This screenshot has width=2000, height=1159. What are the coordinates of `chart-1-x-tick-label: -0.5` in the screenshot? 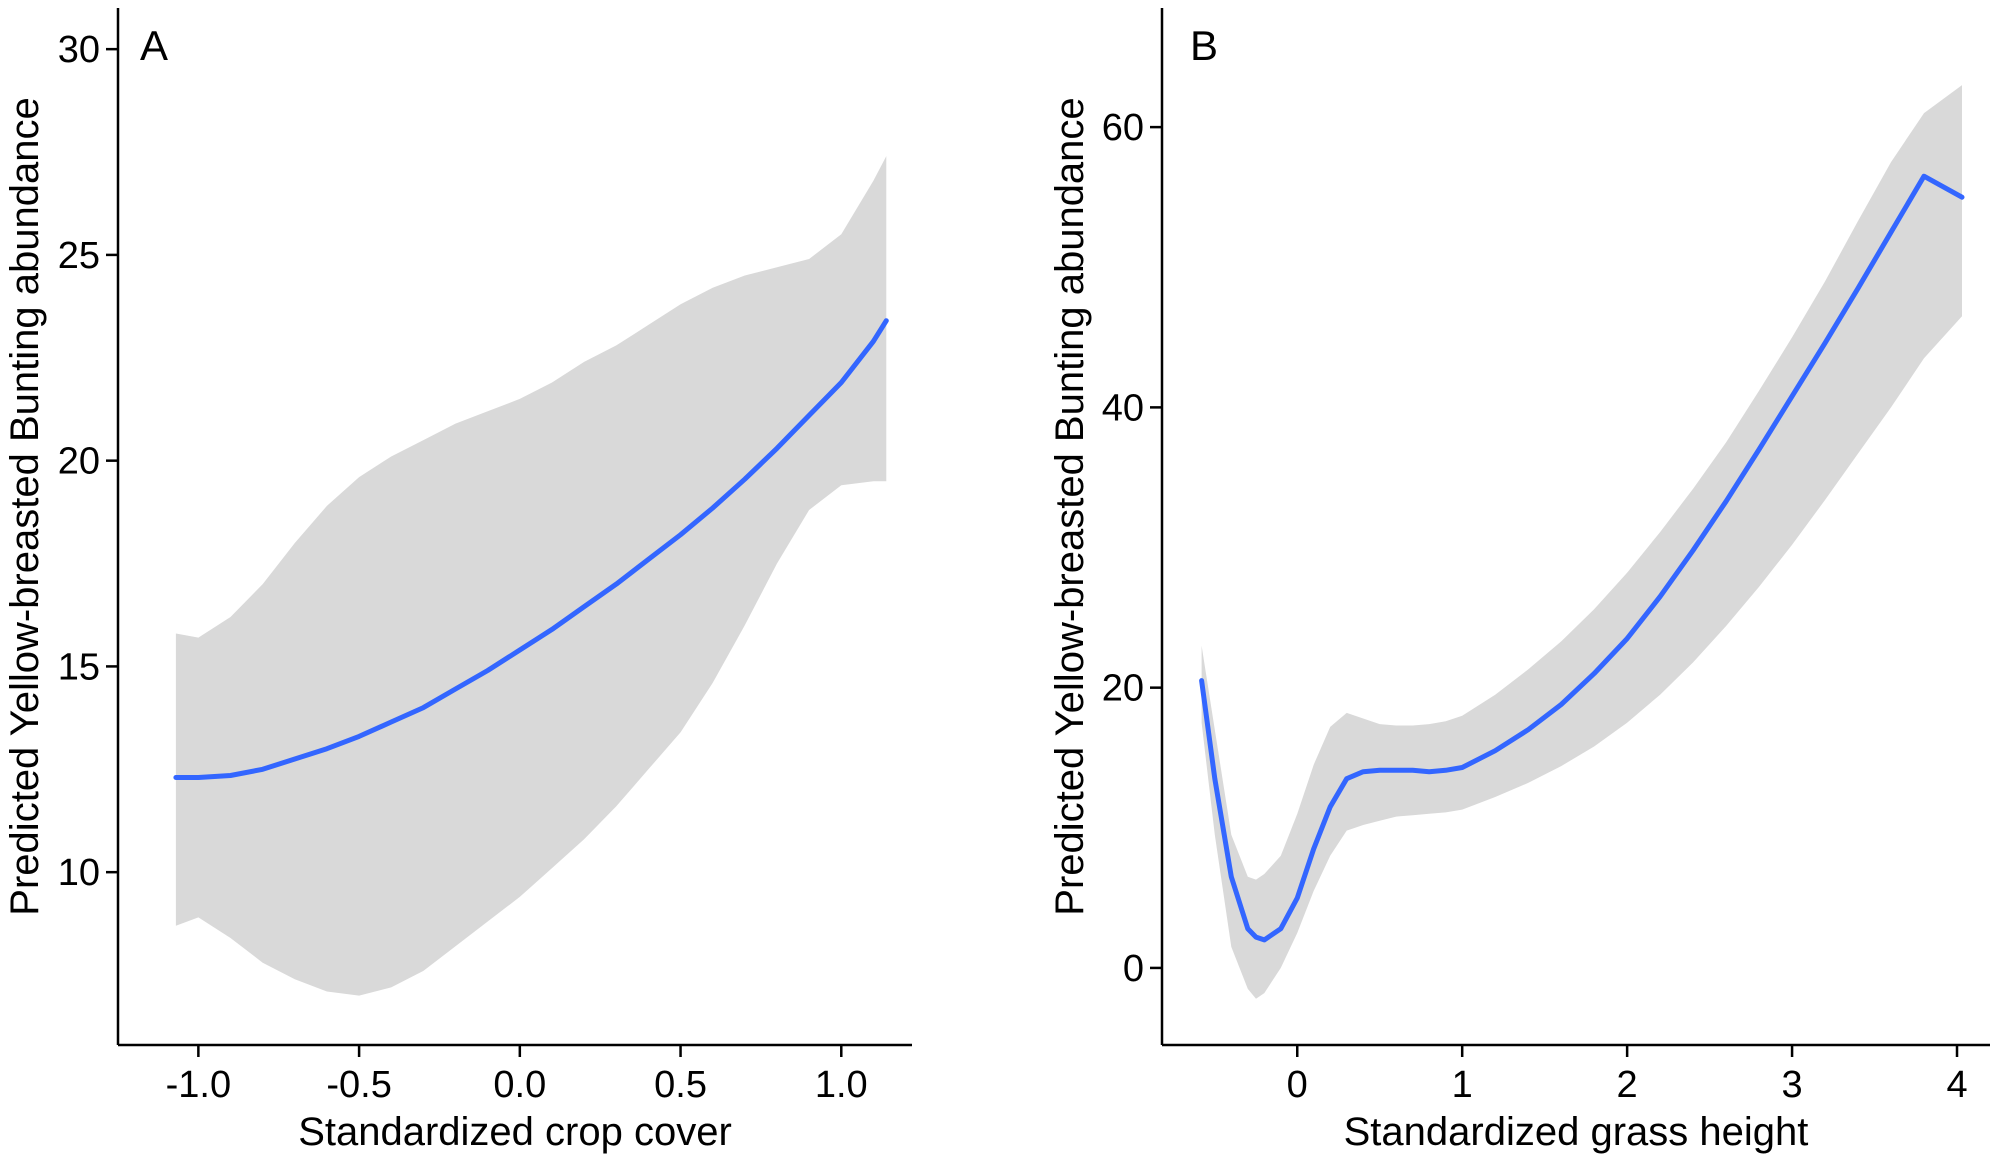 It's located at (358, 1085).